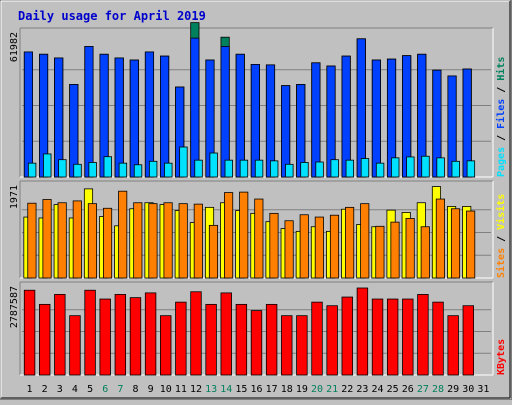 The image size is (512, 405). I want to click on x-tick-label-day-1: 1, so click(30, 389).